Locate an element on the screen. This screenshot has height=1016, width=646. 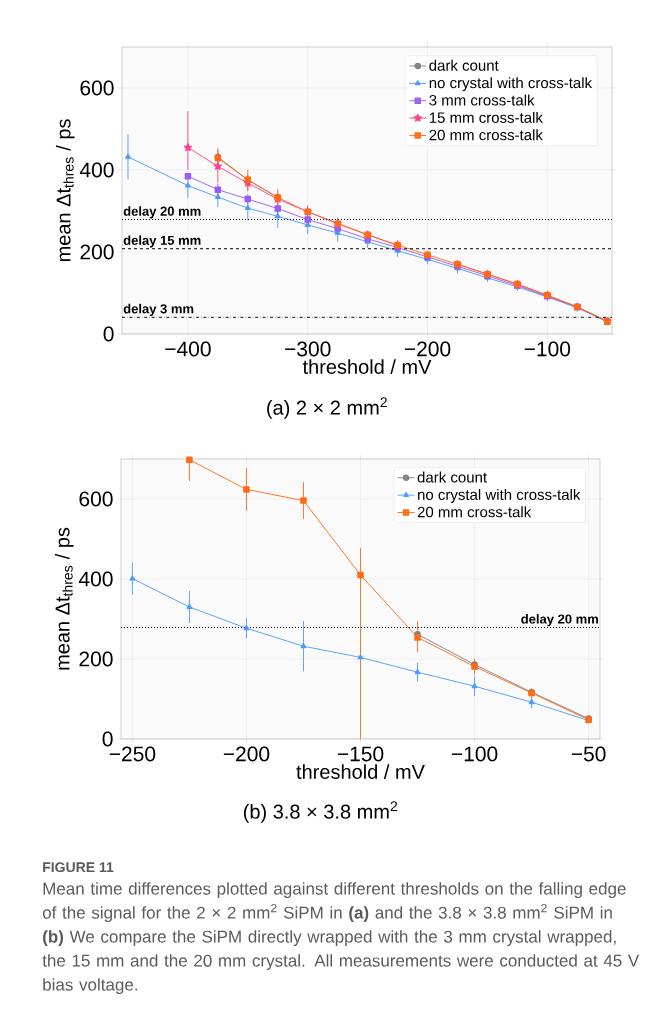
x-tick-label: −250 is located at coordinates (132, 754).